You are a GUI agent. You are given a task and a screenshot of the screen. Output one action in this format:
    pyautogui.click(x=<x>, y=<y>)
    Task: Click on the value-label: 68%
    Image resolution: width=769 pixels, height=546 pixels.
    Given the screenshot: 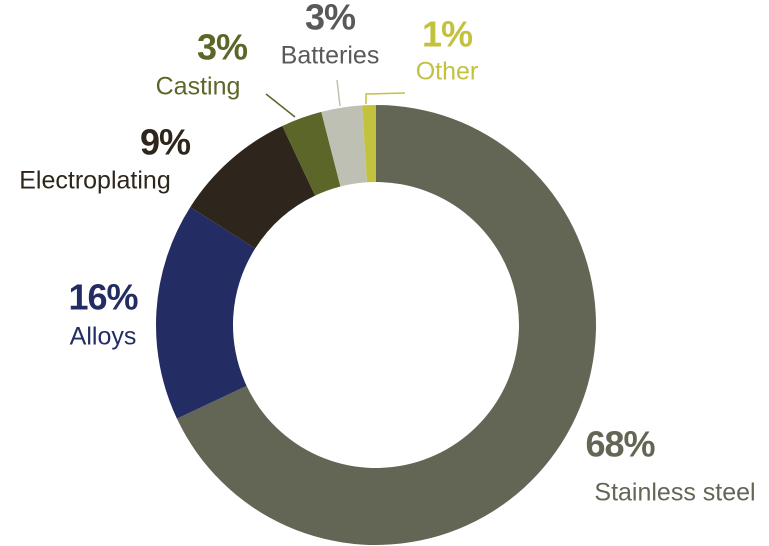 What is the action you would take?
    pyautogui.click(x=620, y=444)
    